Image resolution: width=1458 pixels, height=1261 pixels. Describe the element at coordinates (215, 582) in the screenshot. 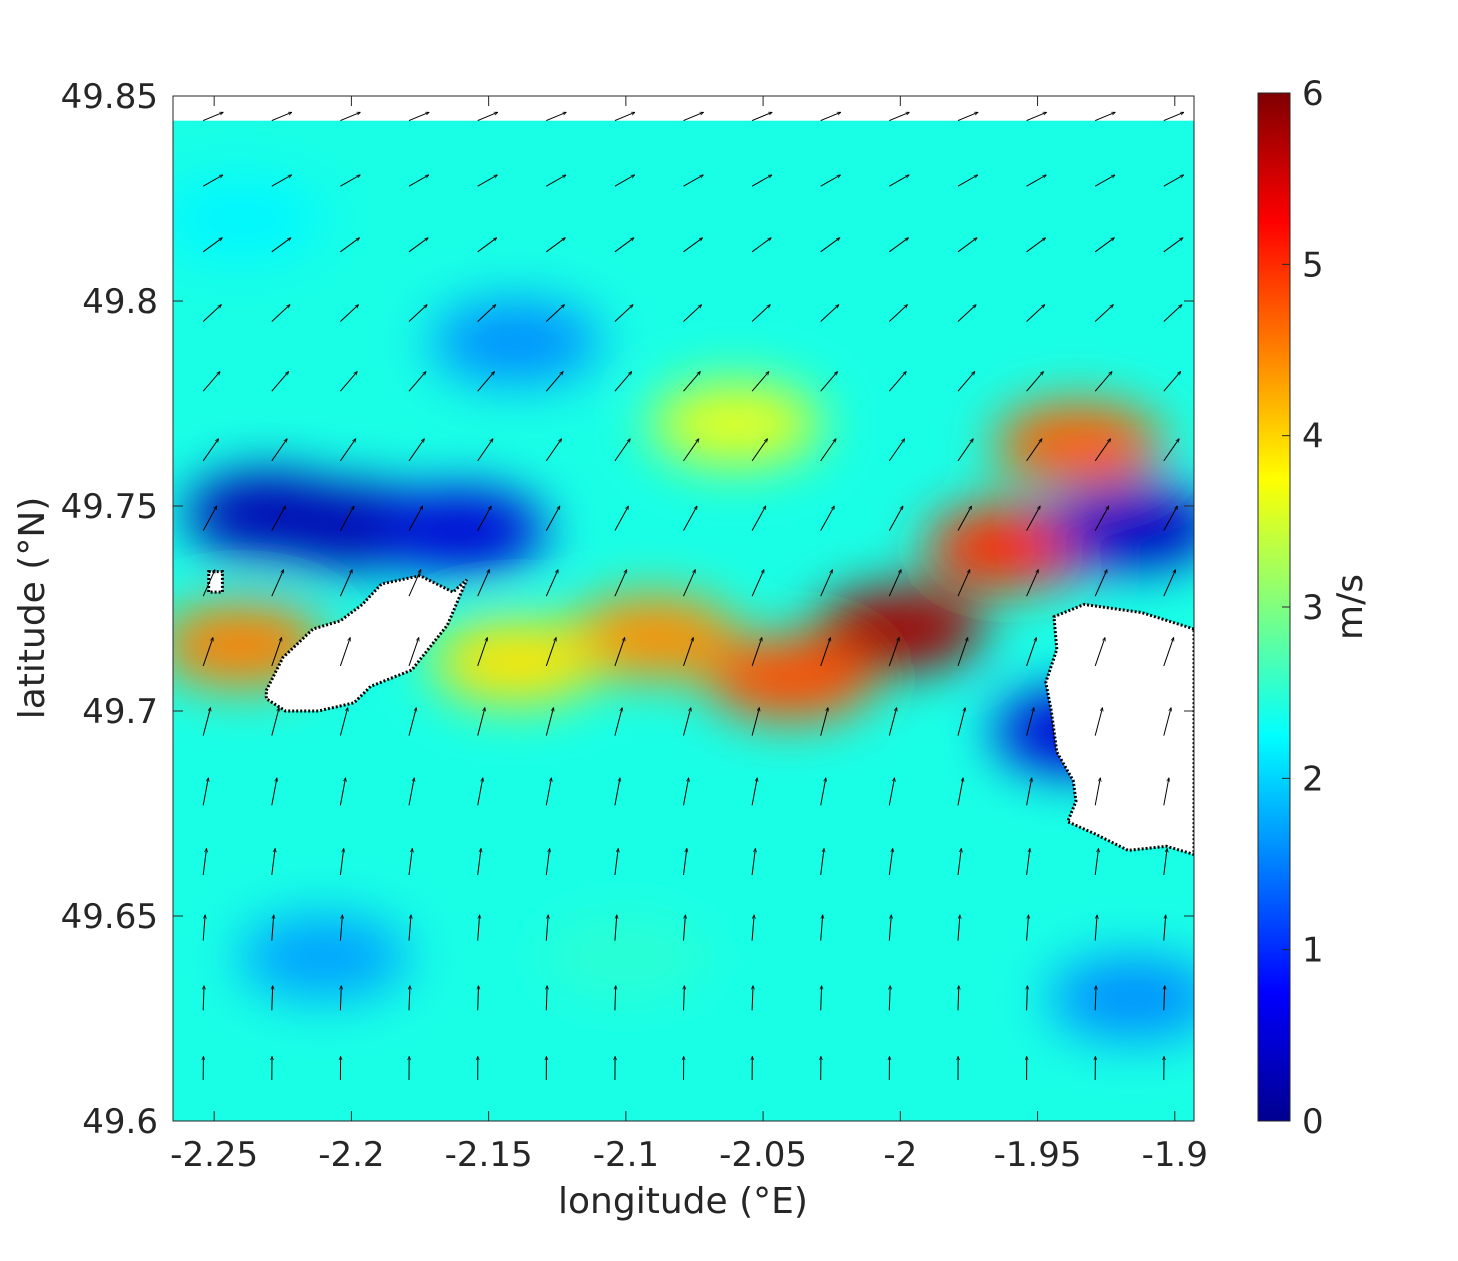

I see `islet-land` at that location.